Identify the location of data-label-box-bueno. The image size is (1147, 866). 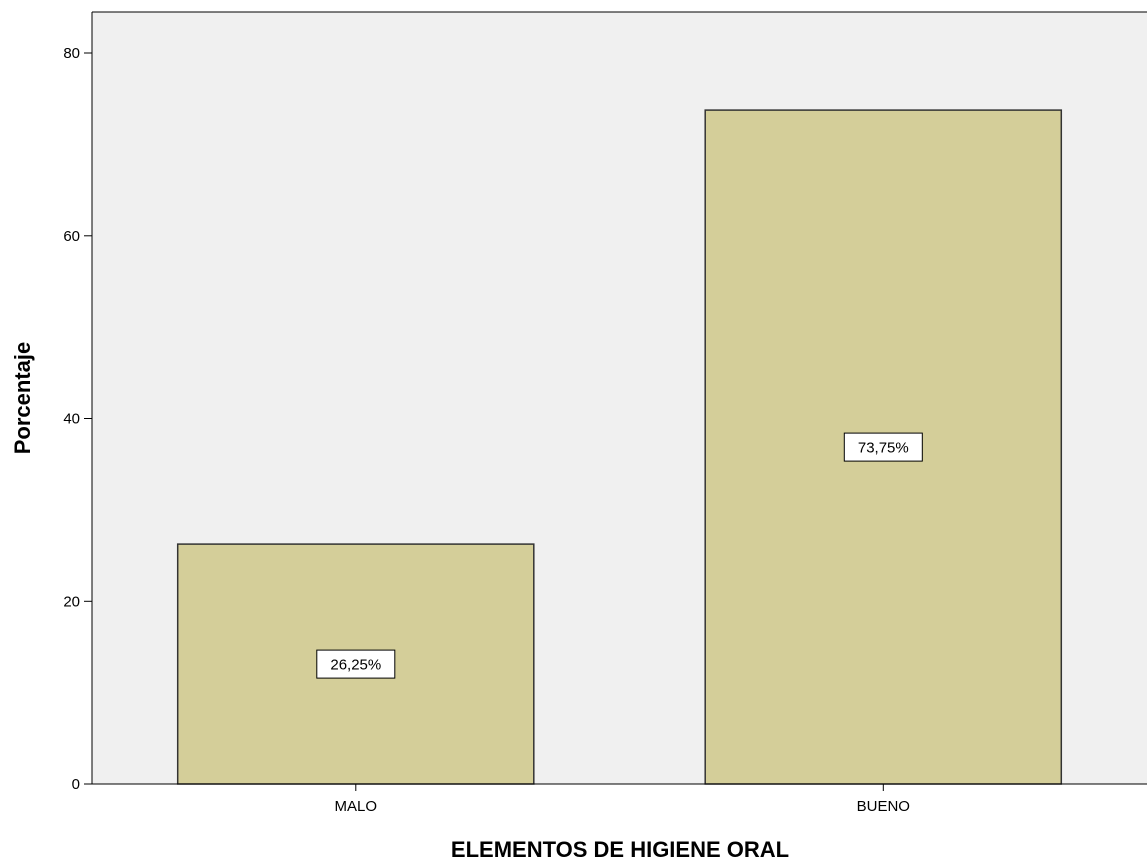
(883, 447).